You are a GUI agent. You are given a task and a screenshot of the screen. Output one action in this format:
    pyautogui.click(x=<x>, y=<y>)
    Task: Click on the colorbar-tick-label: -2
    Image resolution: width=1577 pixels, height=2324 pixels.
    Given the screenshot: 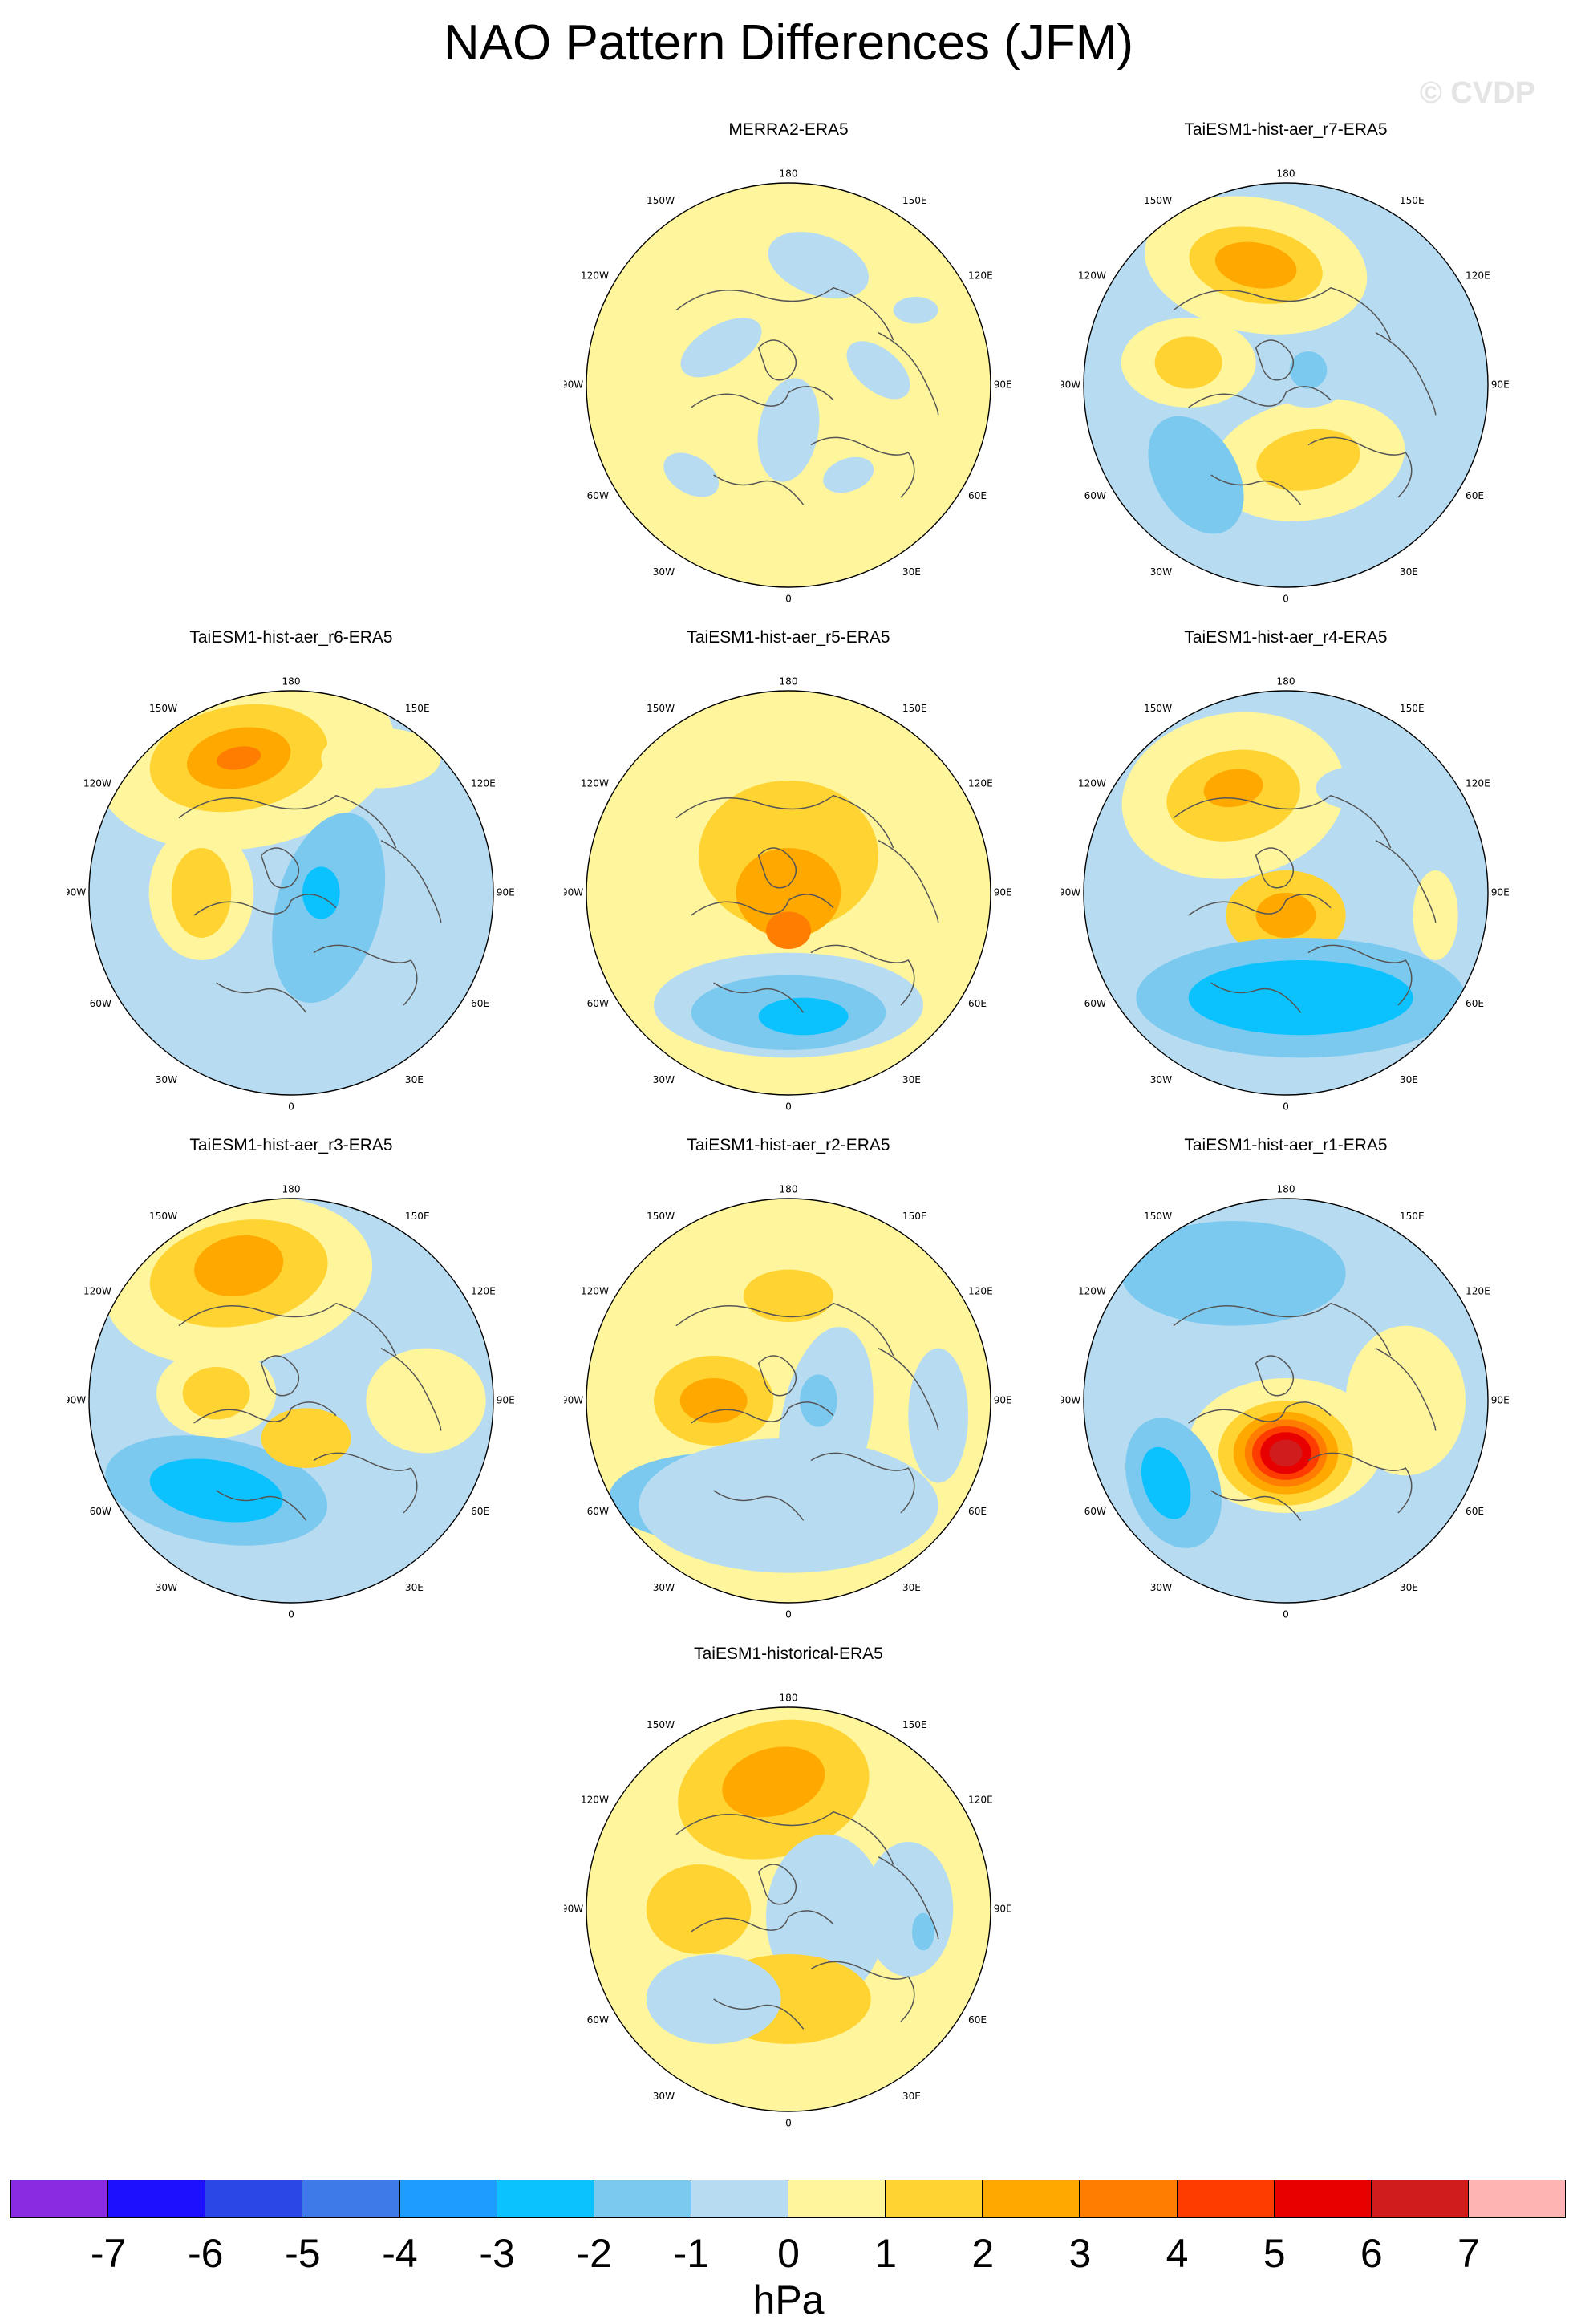 What is the action you would take?
    pyautogui.click(x=594, y=2253)
    